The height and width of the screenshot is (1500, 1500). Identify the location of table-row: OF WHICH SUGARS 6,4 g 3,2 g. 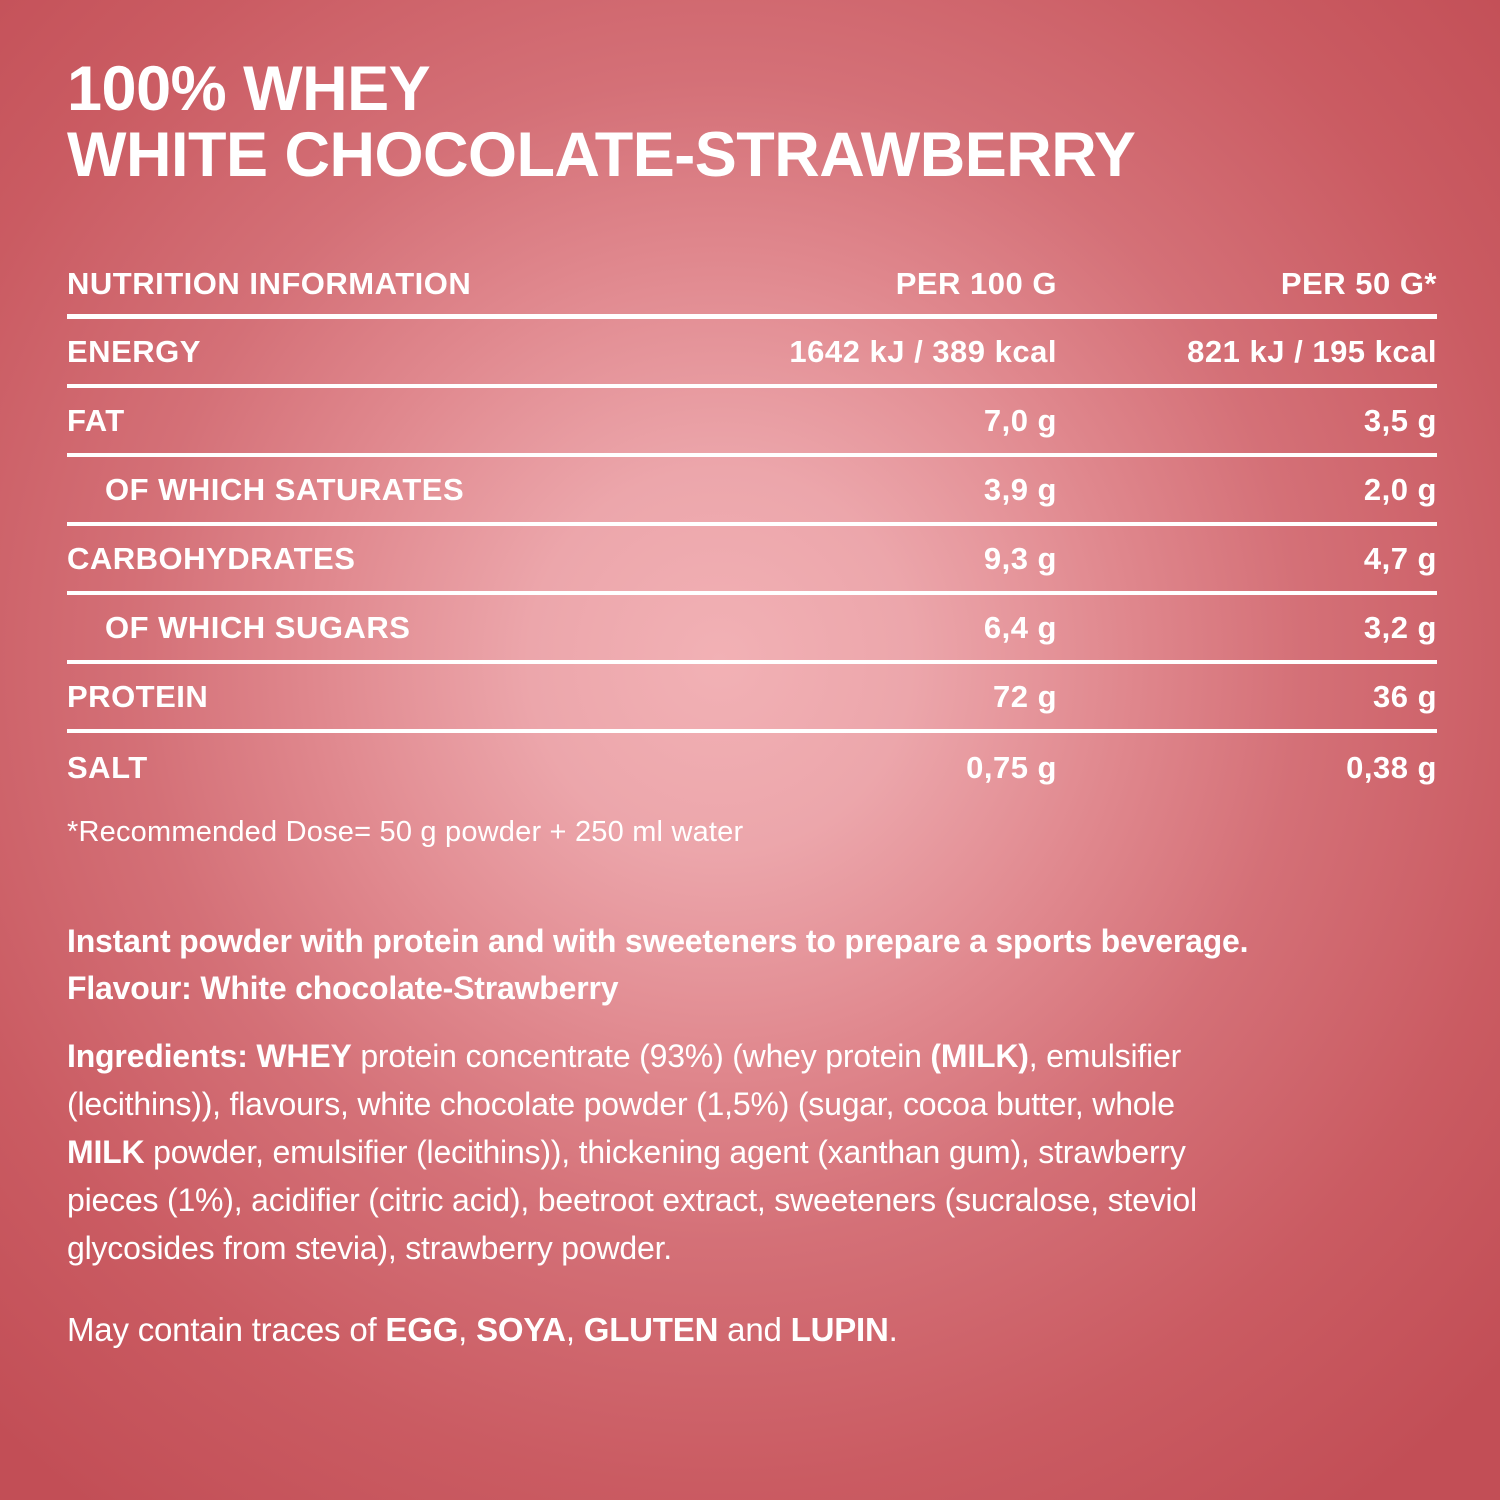
(752, 629).